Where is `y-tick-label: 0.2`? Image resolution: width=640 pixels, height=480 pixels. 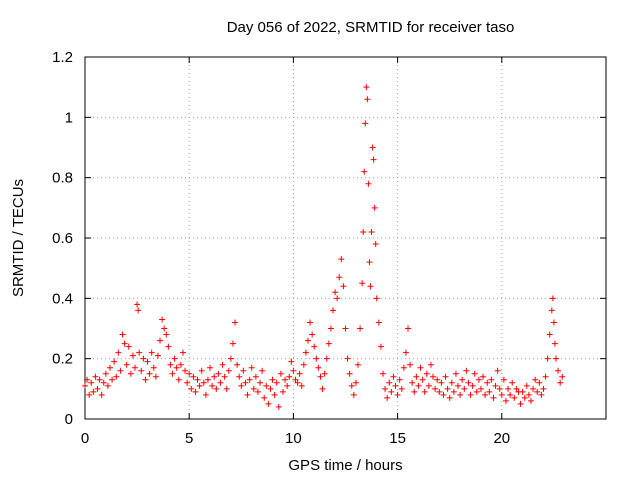 y-tick-label: 0.2 is located at coordinates (62, 359).